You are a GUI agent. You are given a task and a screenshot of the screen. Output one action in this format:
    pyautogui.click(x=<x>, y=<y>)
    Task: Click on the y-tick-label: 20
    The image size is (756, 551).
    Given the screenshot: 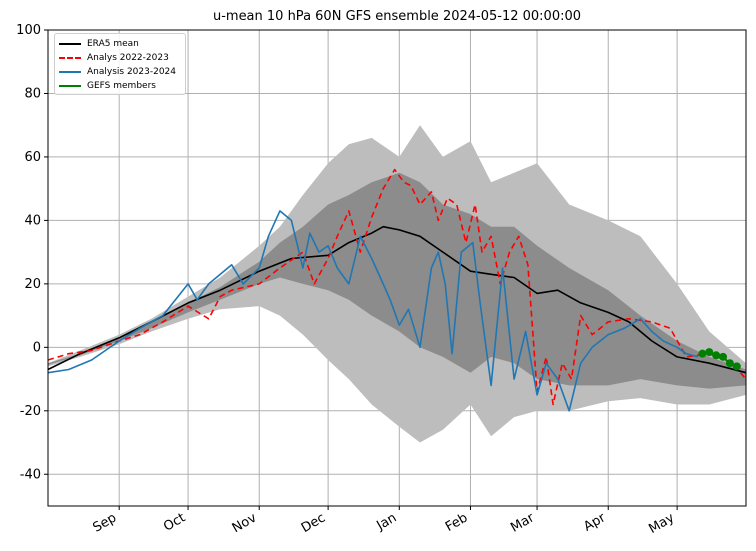 What is the action you would take?
    pyautogui.click(x=32, y=284)
    